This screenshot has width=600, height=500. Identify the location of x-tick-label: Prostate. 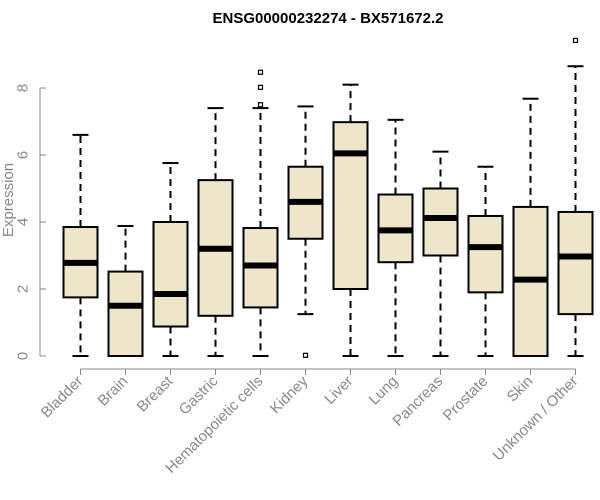
(466, 399).